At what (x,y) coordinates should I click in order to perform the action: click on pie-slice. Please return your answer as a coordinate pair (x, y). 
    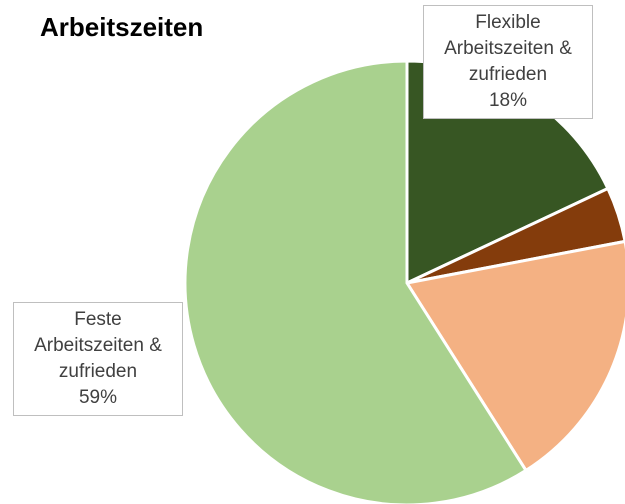
    Looking at the image, I should click on (515, 235).